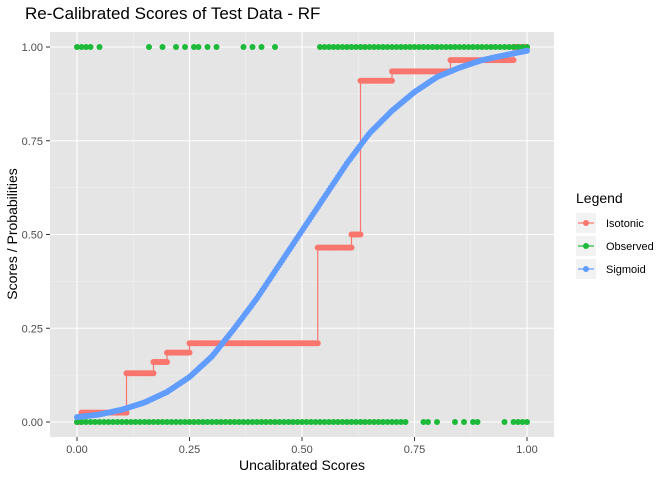 Image resolution: width=672 pixels, height=480 pixels. What do you see at coordinates (625, 224) in the screenshot?
I see `legend-label: Isotonic` at bounding box center [625, 224].